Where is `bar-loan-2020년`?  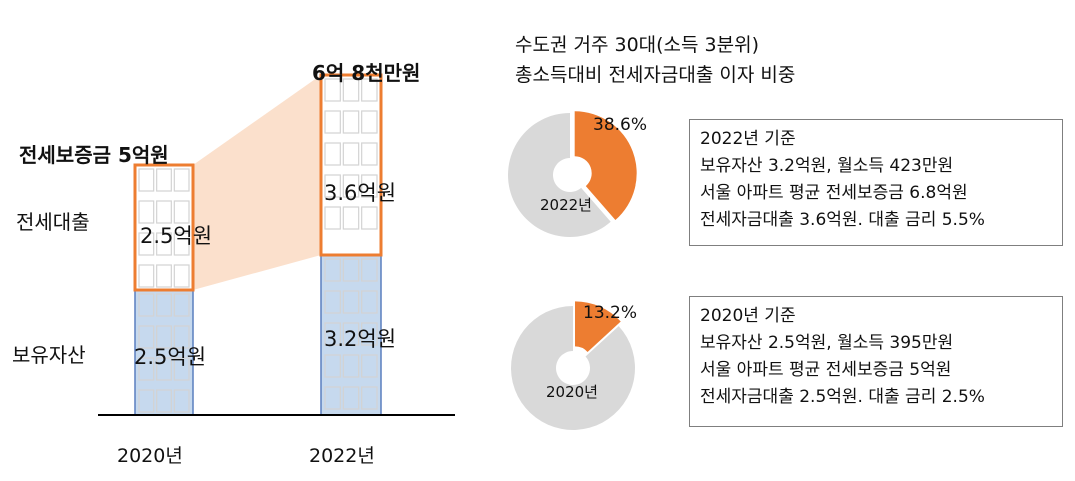 bar-loan-2020년 is located at coordinates (164, 227).